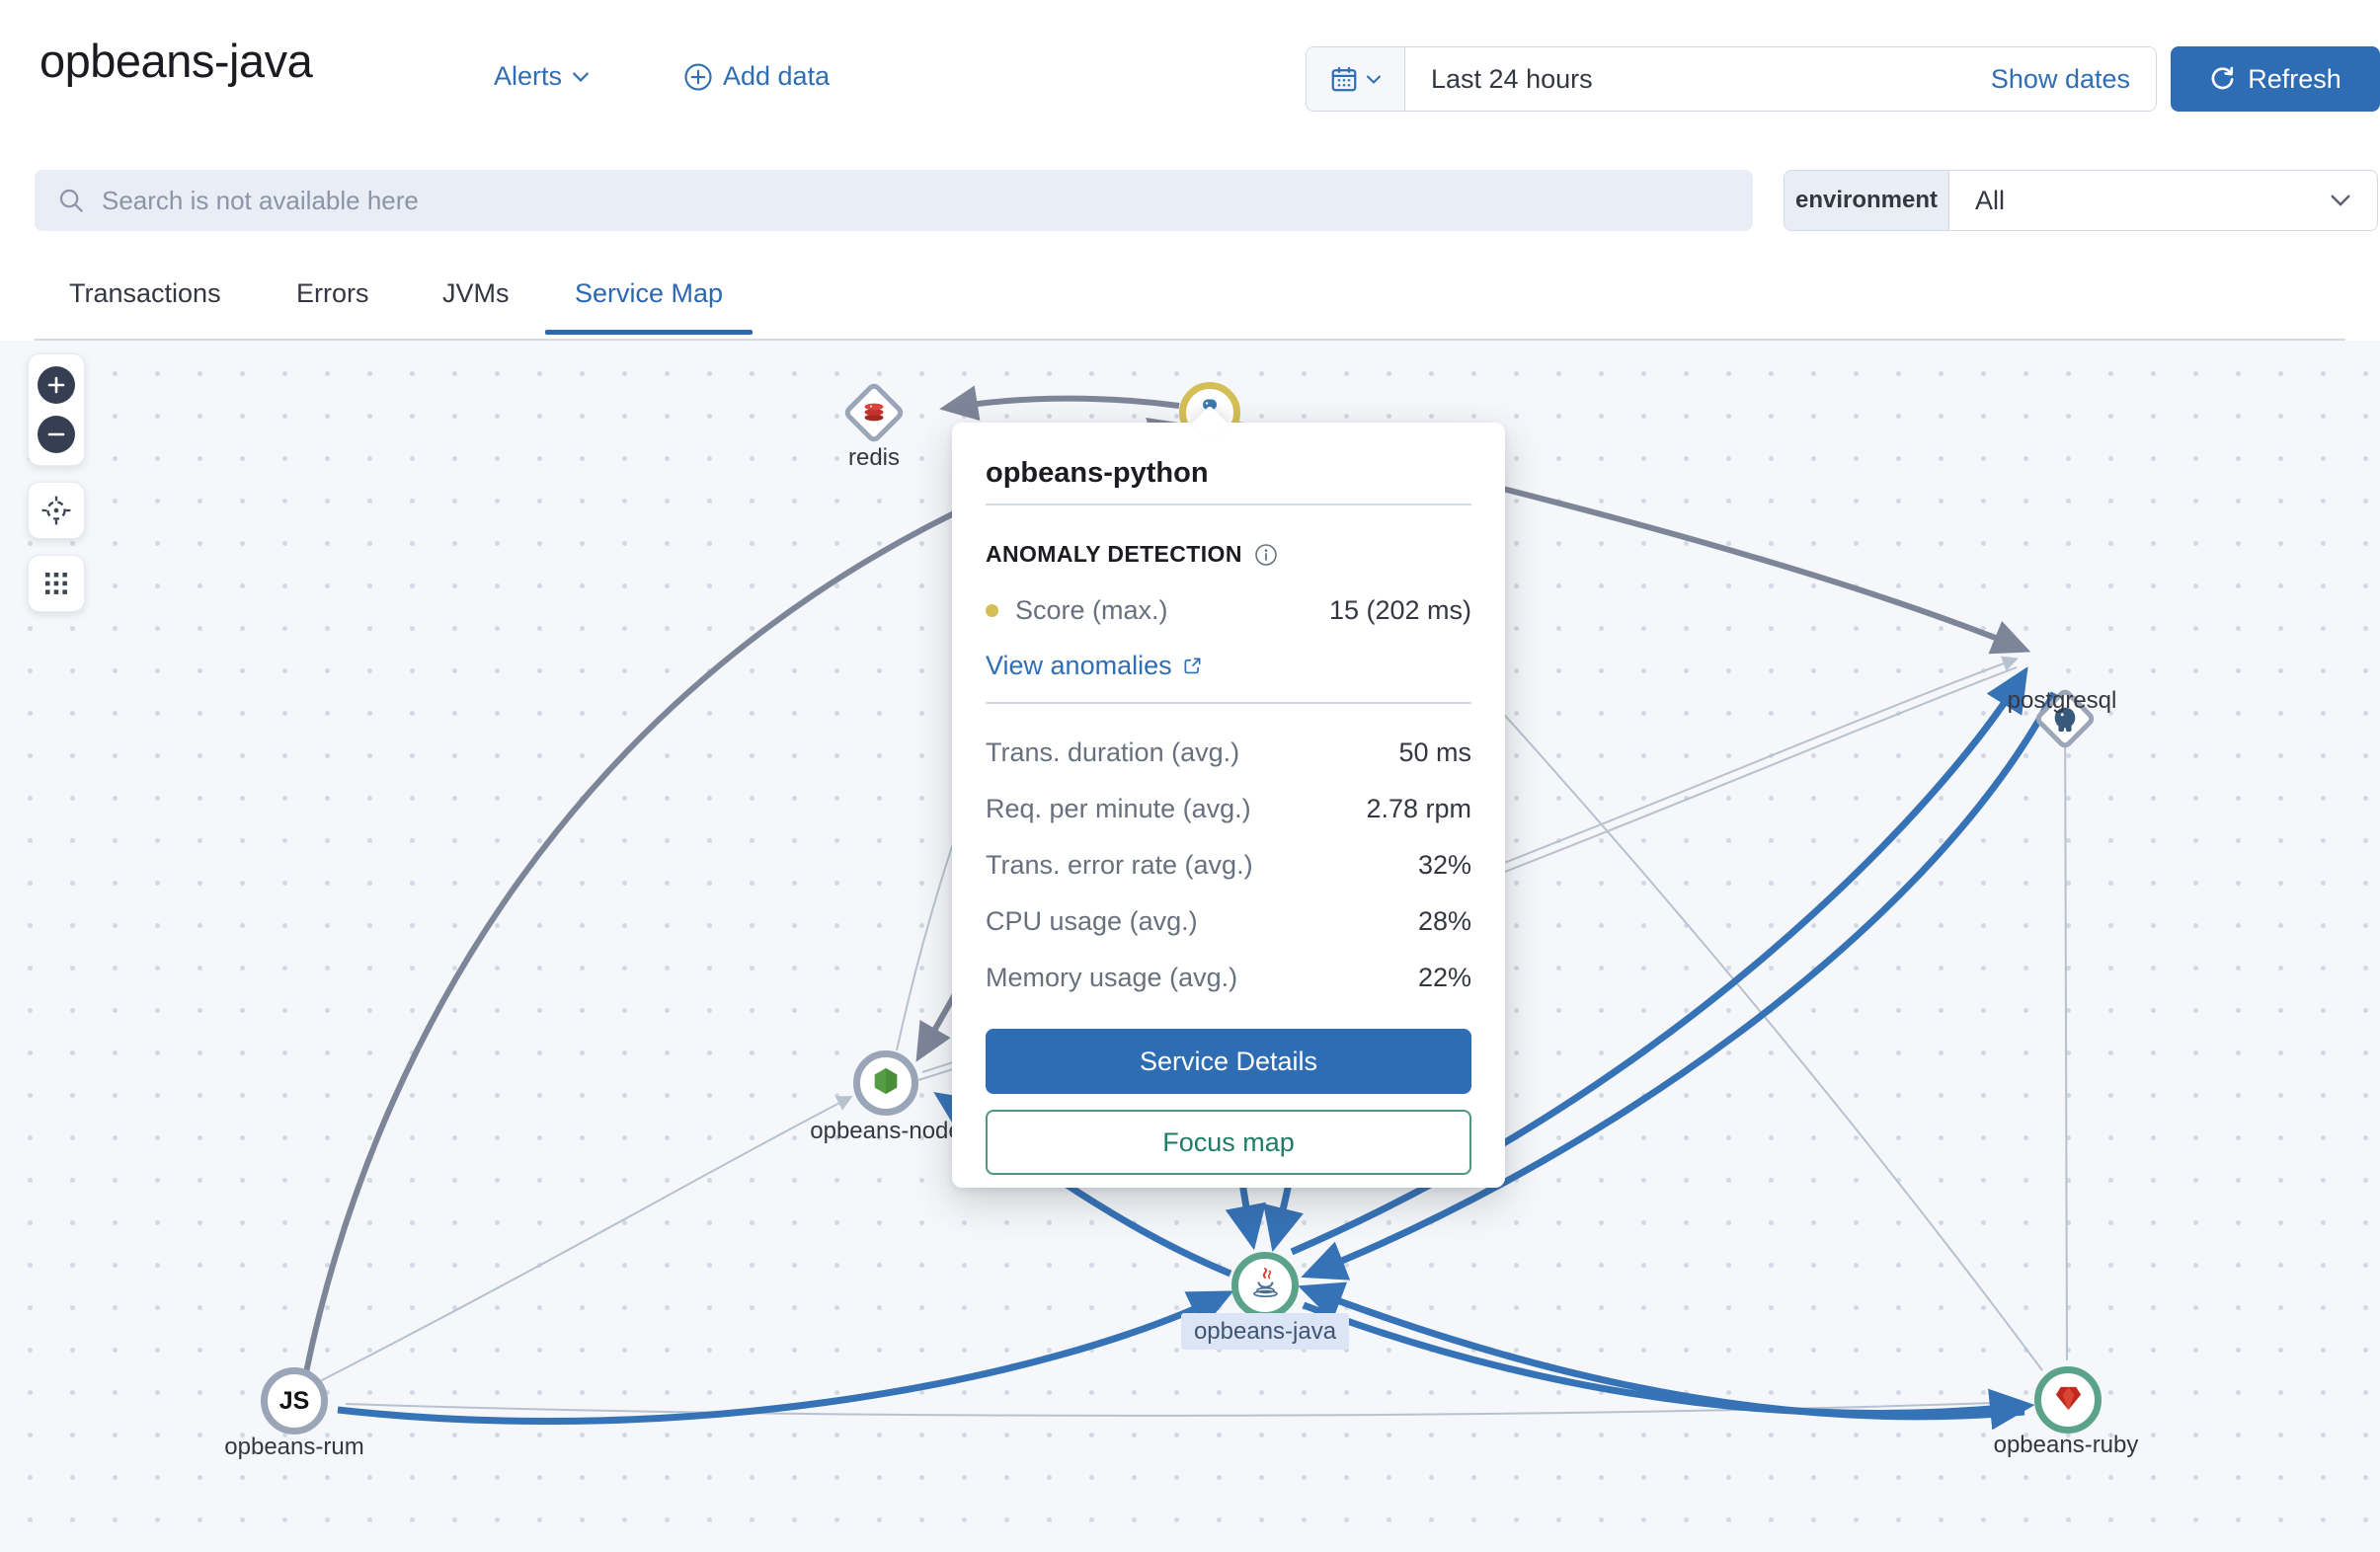 Image resolution: width=2380 pixels, height=1552 pixels. Describe the element at coordinates (1228, 1142) in the screenshot. I see `focus-map-button: Focus map` at that location.